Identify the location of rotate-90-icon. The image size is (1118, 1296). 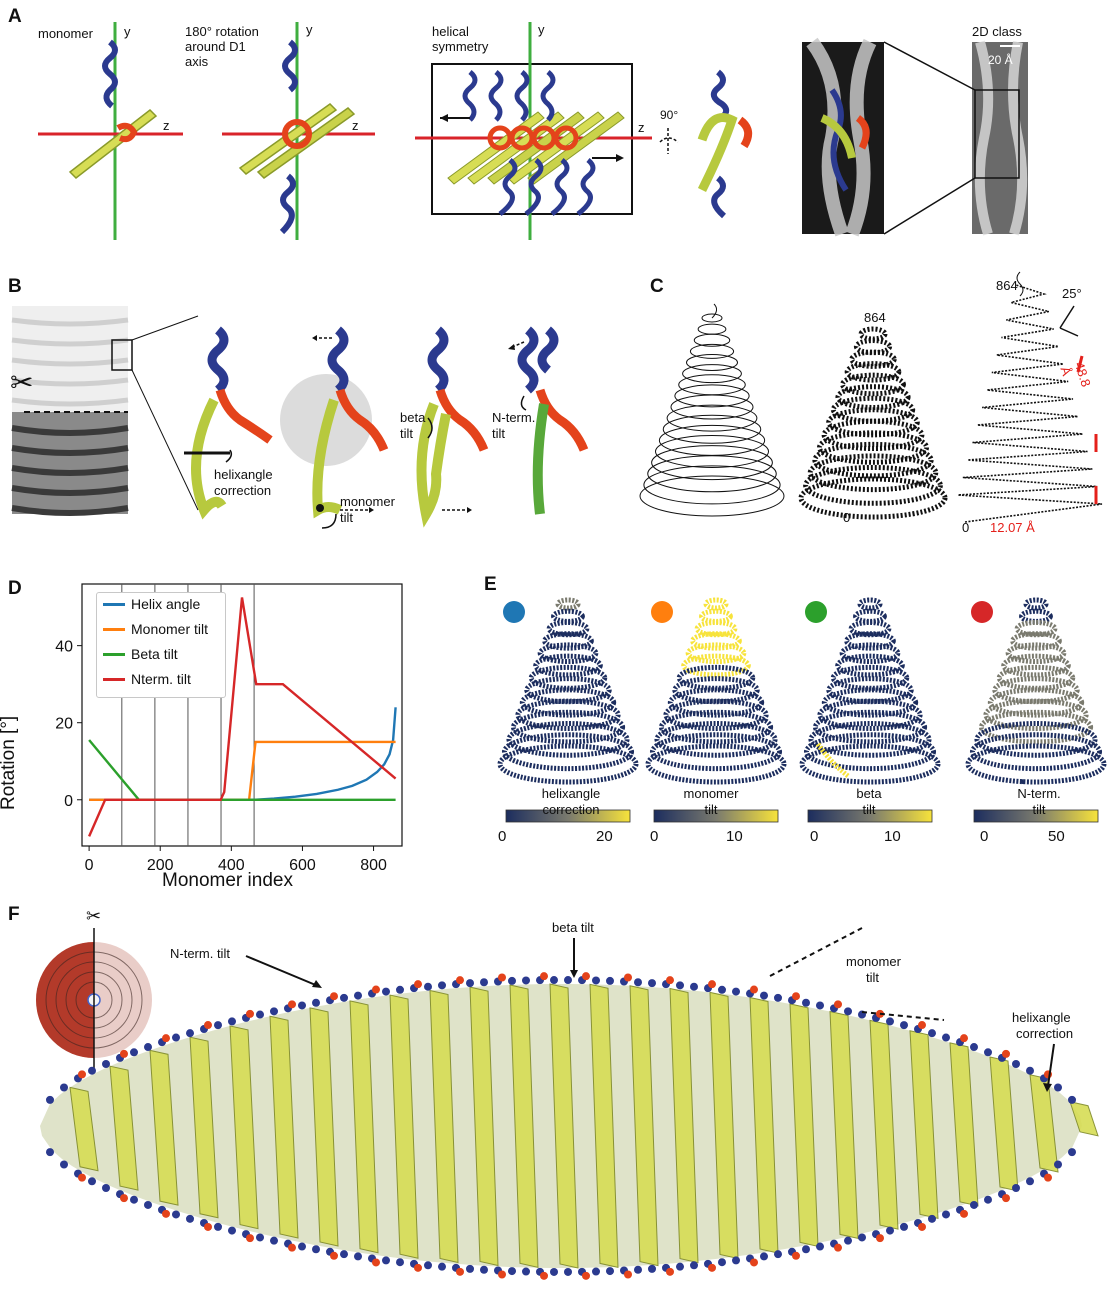
(669, 141).